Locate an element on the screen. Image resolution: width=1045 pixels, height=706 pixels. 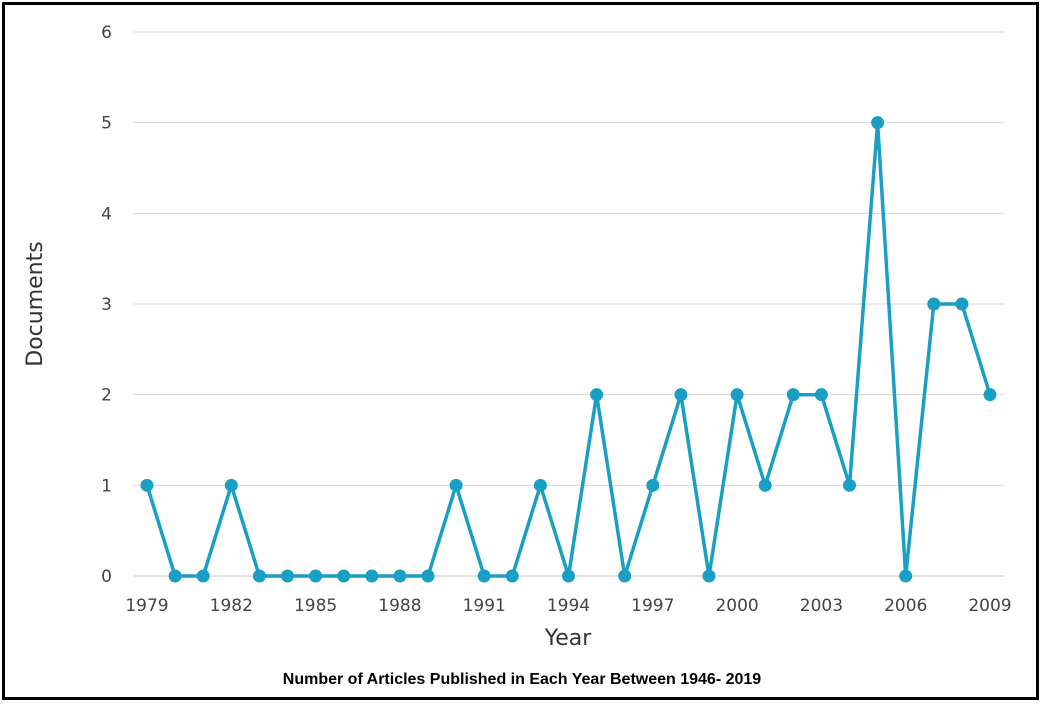
y-tick-label: 4 is located at coordinates (106, 214).